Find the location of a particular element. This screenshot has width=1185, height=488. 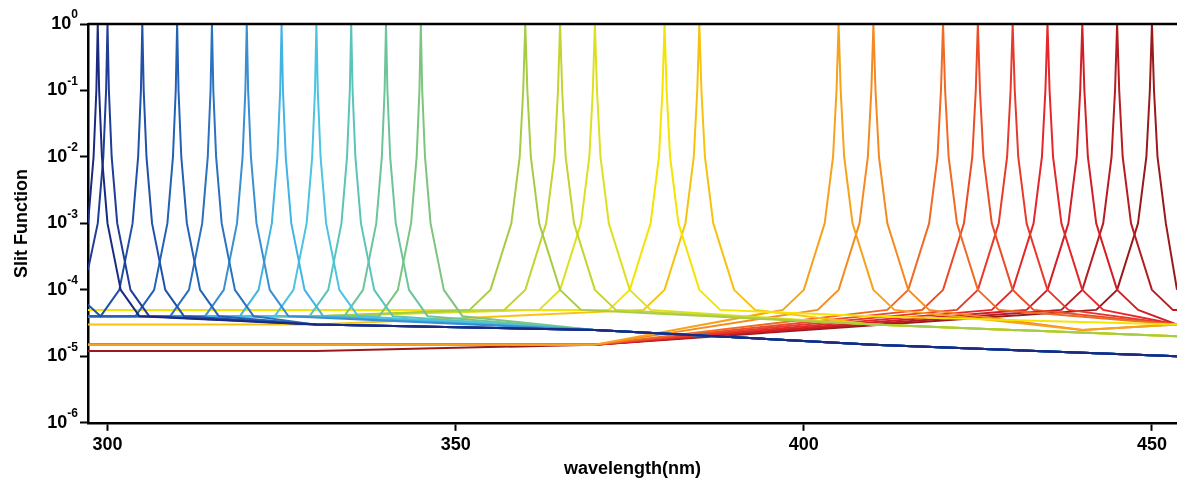

y-axis-title: Slit Function is located at coordinates (21, 223).